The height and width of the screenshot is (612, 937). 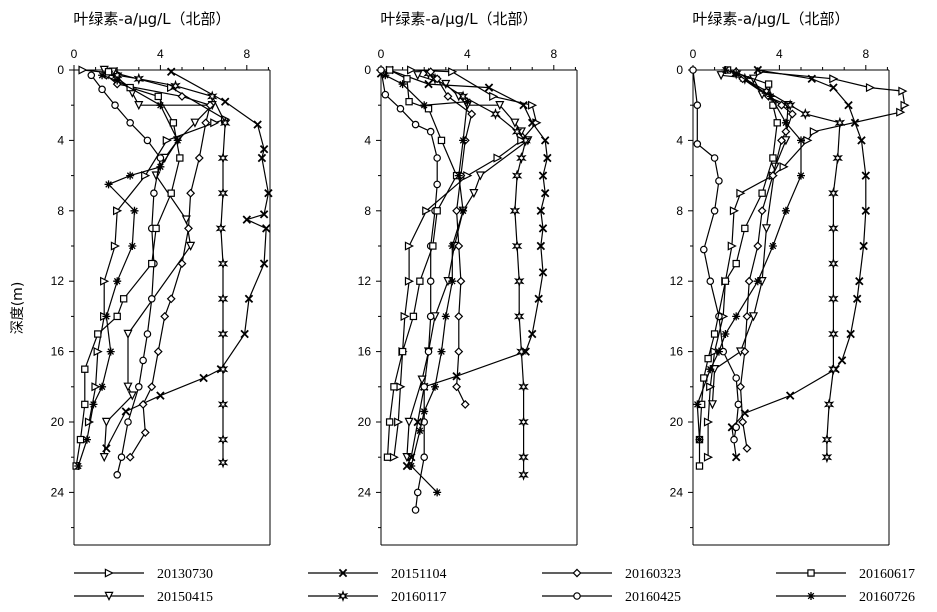 What do you see at coordinates (677, 352) in the screenshot?
I see `y-tick-label: 16` at bounding box center [677, 352].